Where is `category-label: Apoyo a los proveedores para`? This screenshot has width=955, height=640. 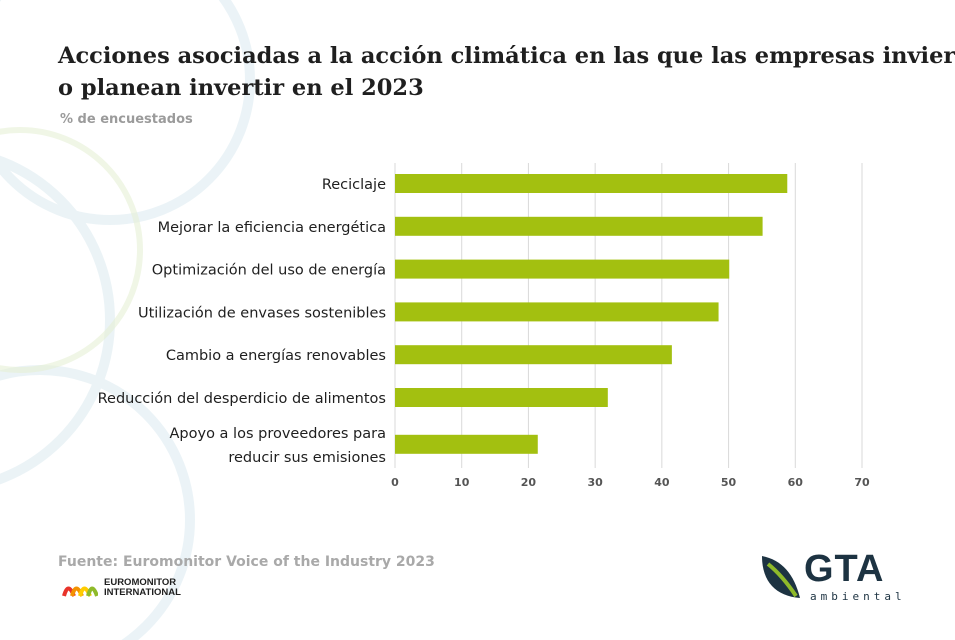
category-label: Apoyo a los proveedores para is located at coordinates (278, 434).